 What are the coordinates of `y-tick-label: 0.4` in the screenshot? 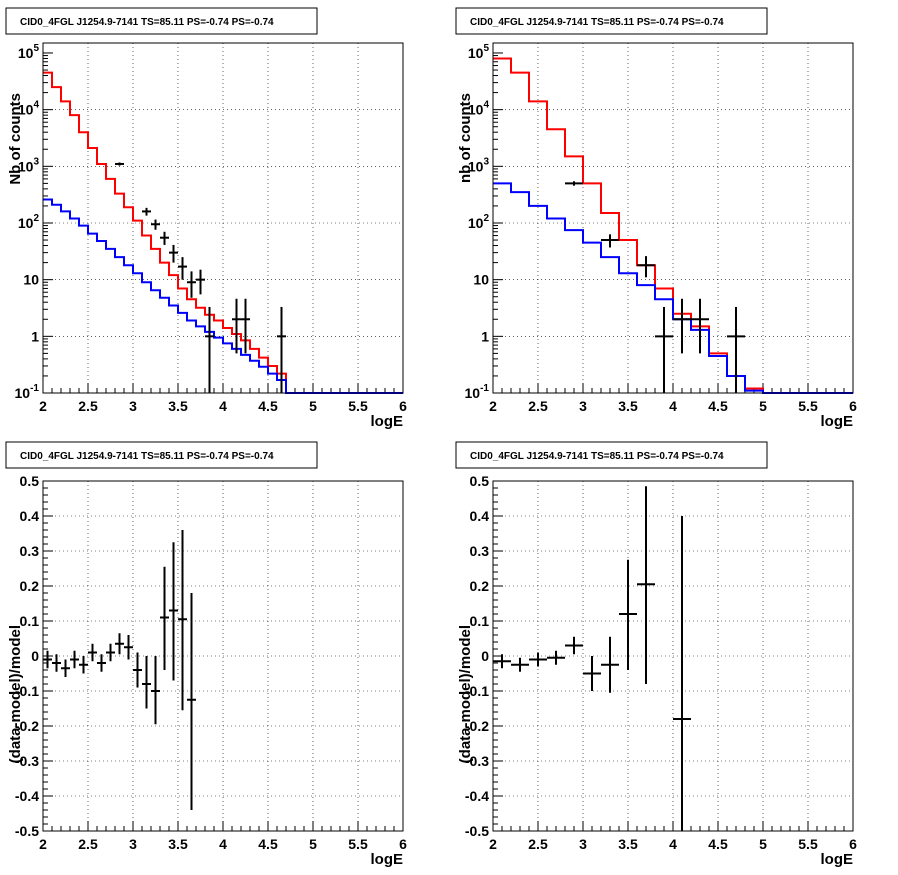 It's located at (30, 516).